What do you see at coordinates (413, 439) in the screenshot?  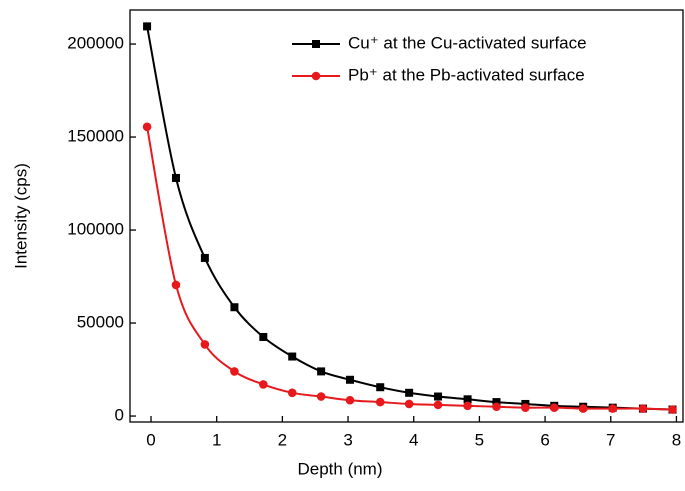 I see `x-tick-label: 4` at bounding box center [413, 439].